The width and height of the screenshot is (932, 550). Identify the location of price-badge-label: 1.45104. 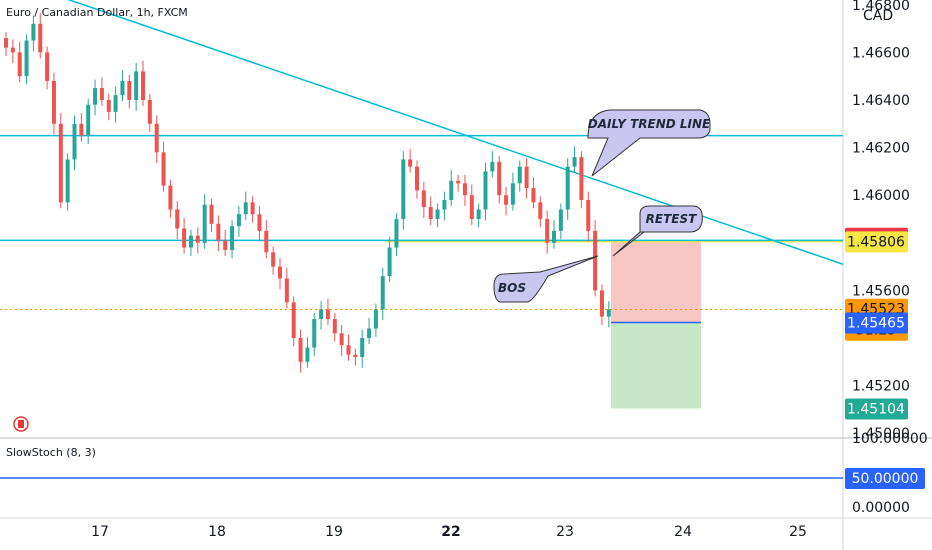
(876, 409).